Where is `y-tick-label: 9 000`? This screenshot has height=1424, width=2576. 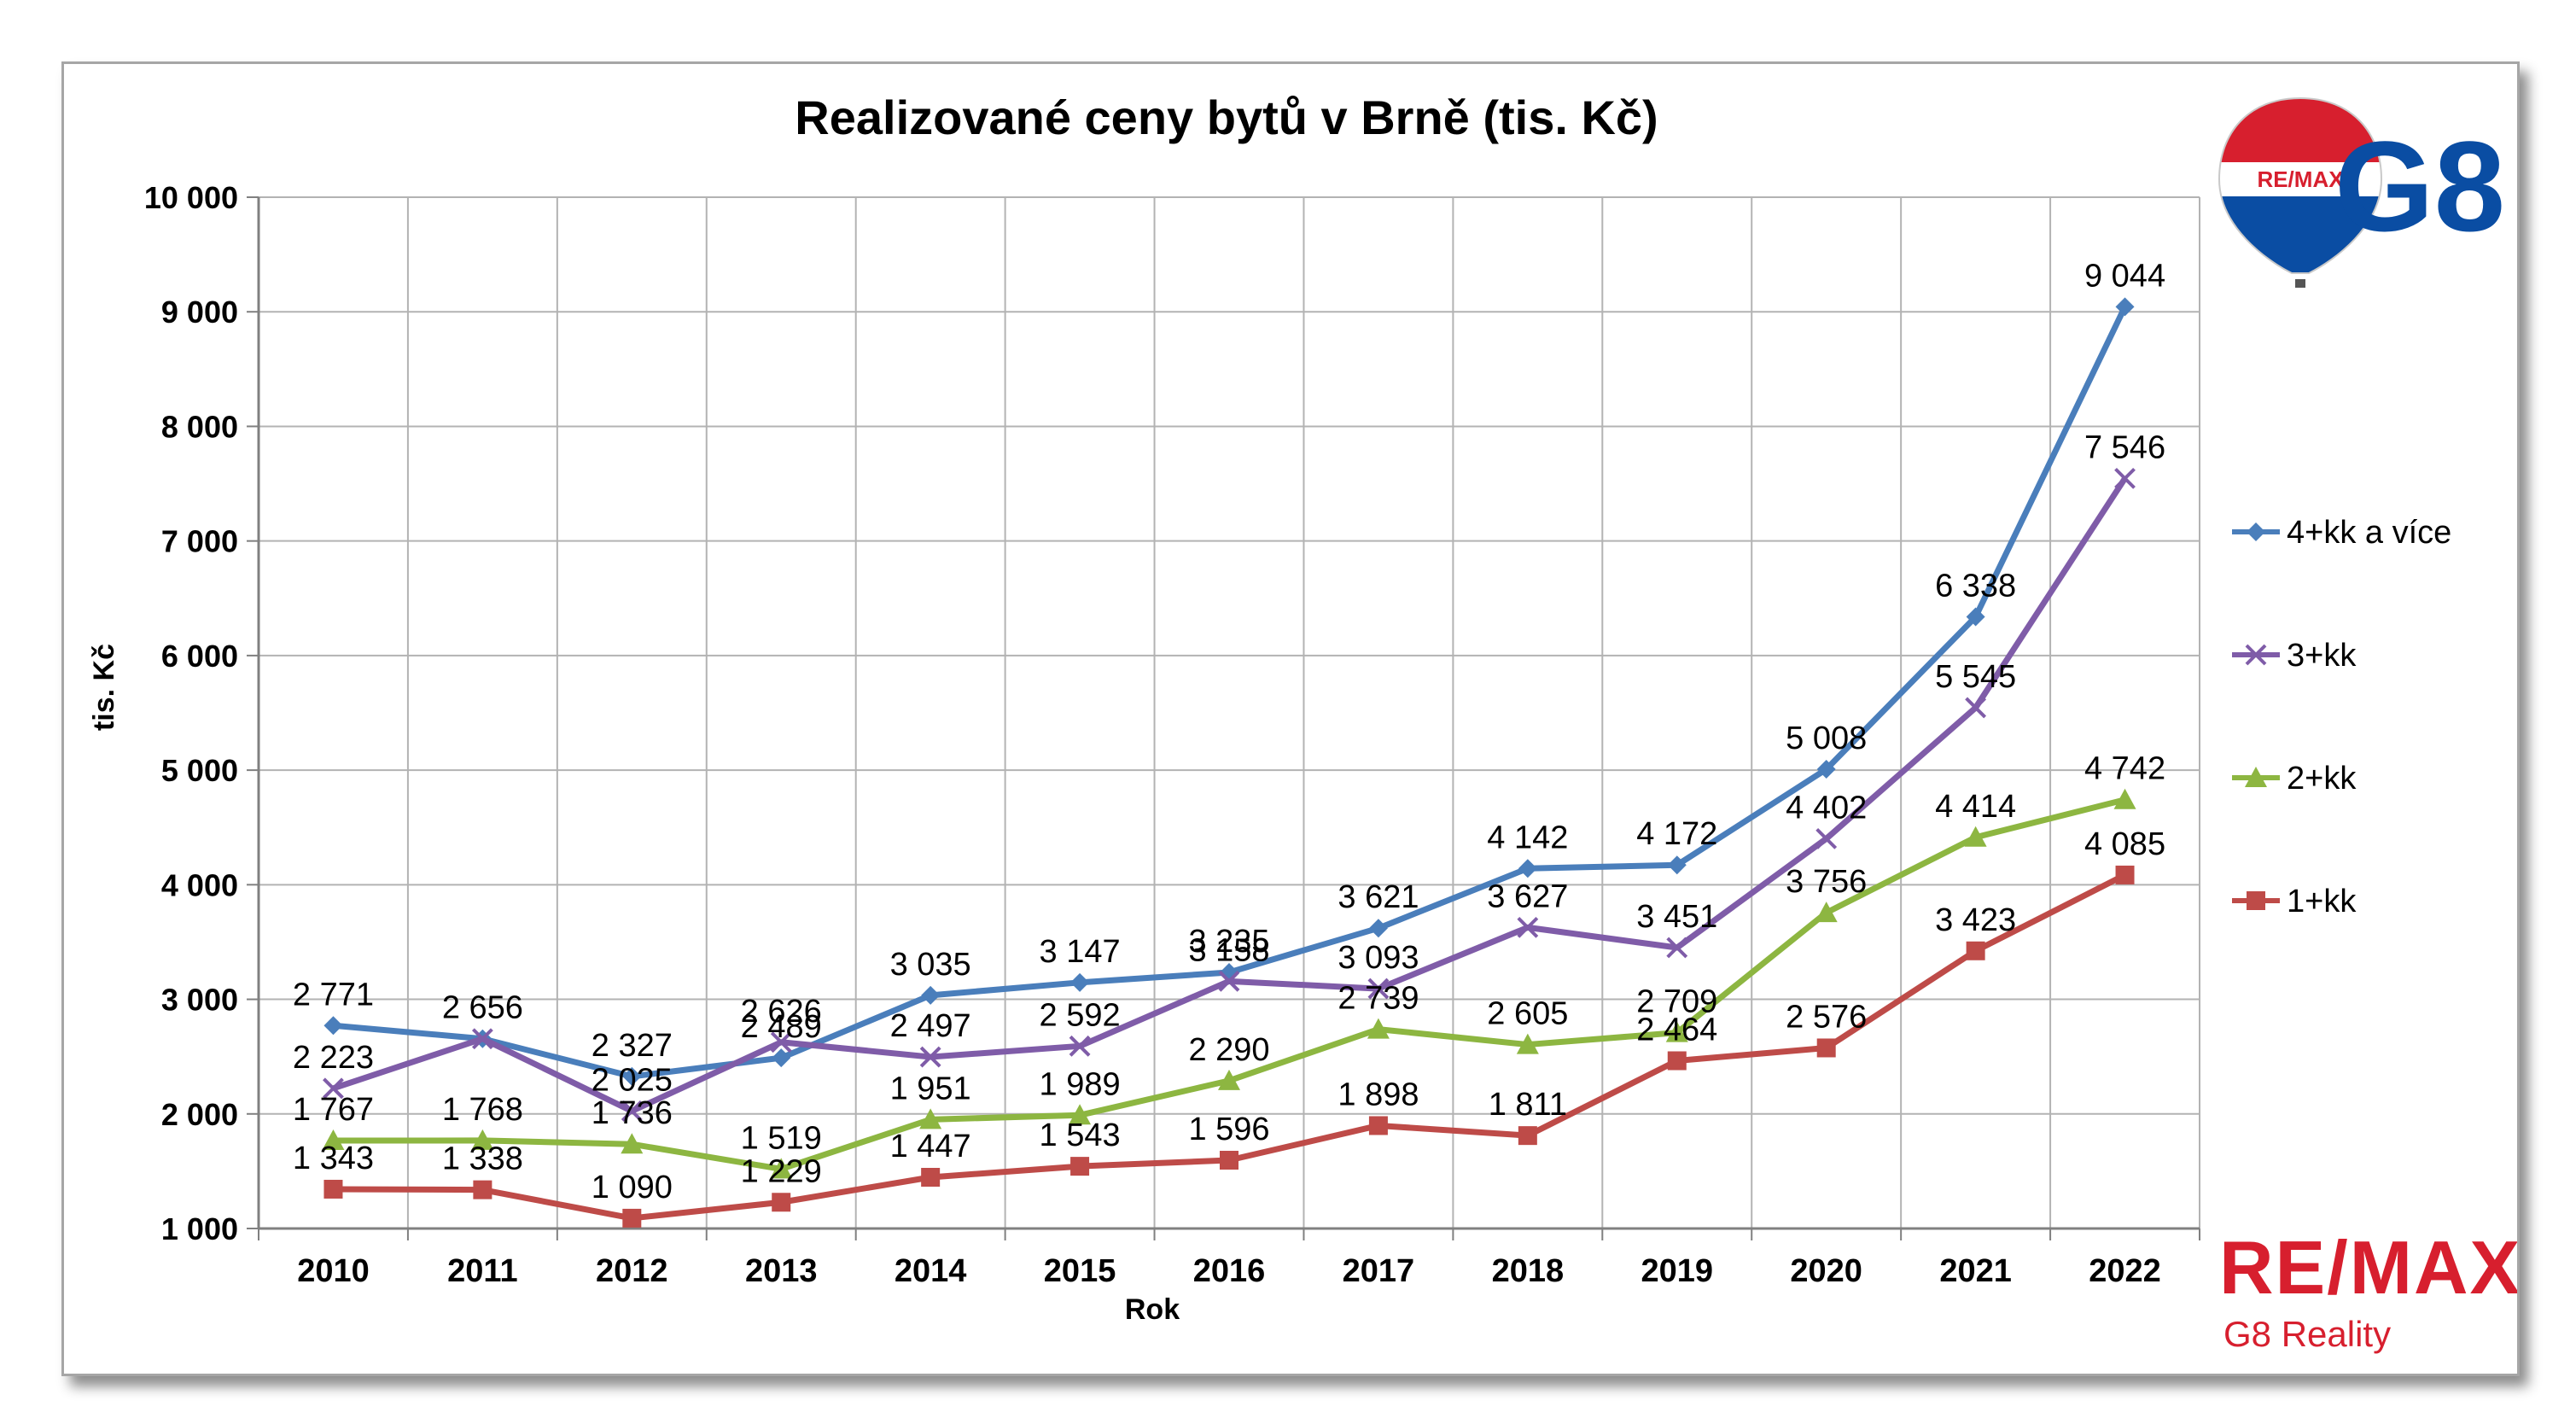 y-tick-label: 9 000 is located at coordinates (199, 312).